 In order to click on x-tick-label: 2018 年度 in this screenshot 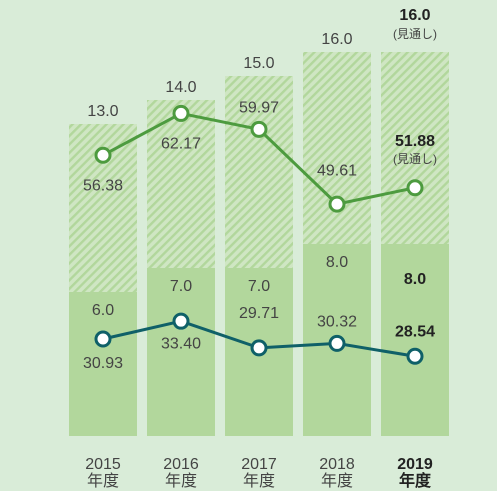, I will do `click(337, 473)`.